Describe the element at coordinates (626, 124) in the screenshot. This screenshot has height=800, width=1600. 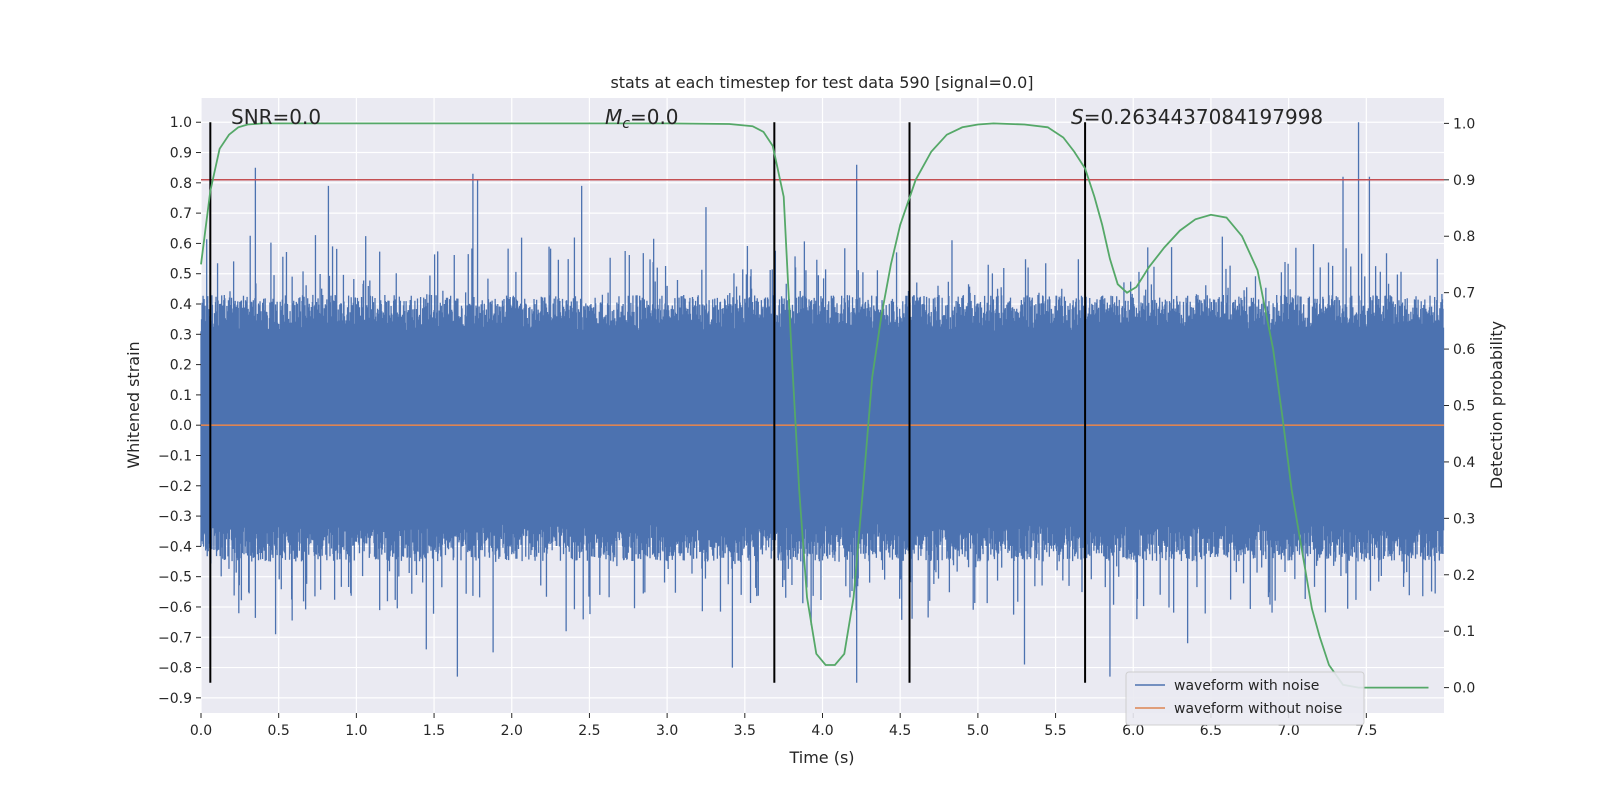
I see `annotation-mc-sub: c` at that location.